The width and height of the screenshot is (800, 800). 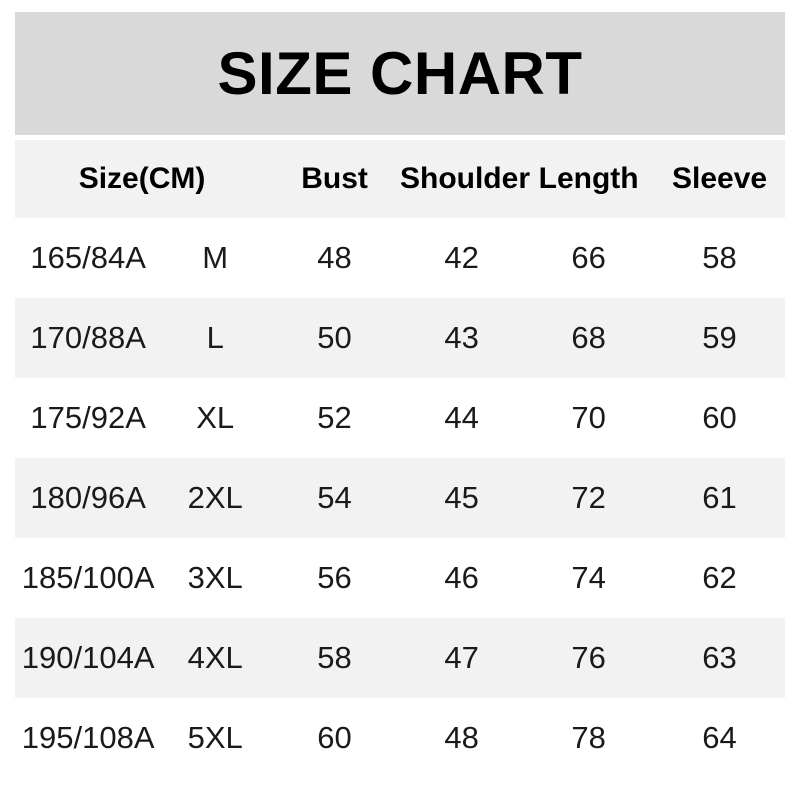 What do you see at coordinates (719, 179) in the screenshot?
I see `column-header-sleeve: Sleeve` at bounding box center [719, 179].